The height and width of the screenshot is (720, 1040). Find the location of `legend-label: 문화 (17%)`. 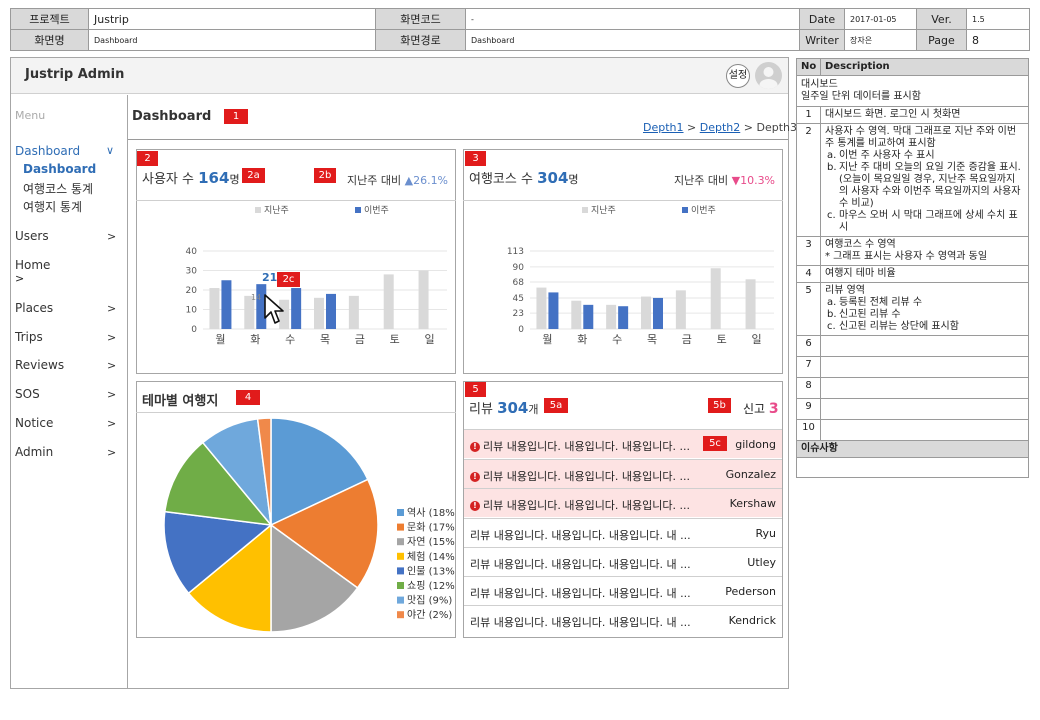

legend-label: 문화 (17%) is located at coordinates (431, 528).